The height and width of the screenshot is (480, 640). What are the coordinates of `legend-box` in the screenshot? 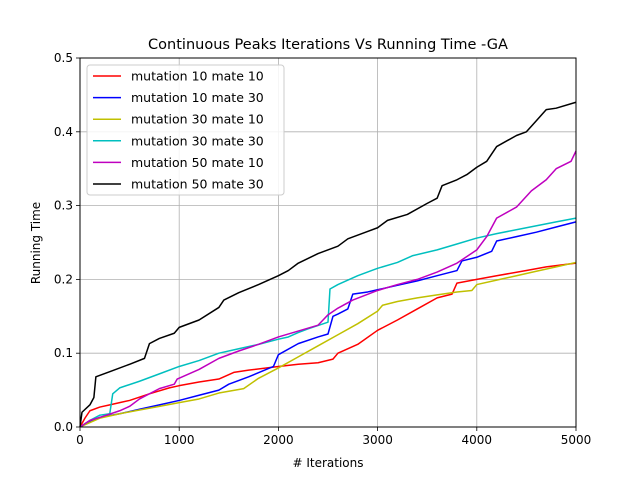 It's located at (185, 130).